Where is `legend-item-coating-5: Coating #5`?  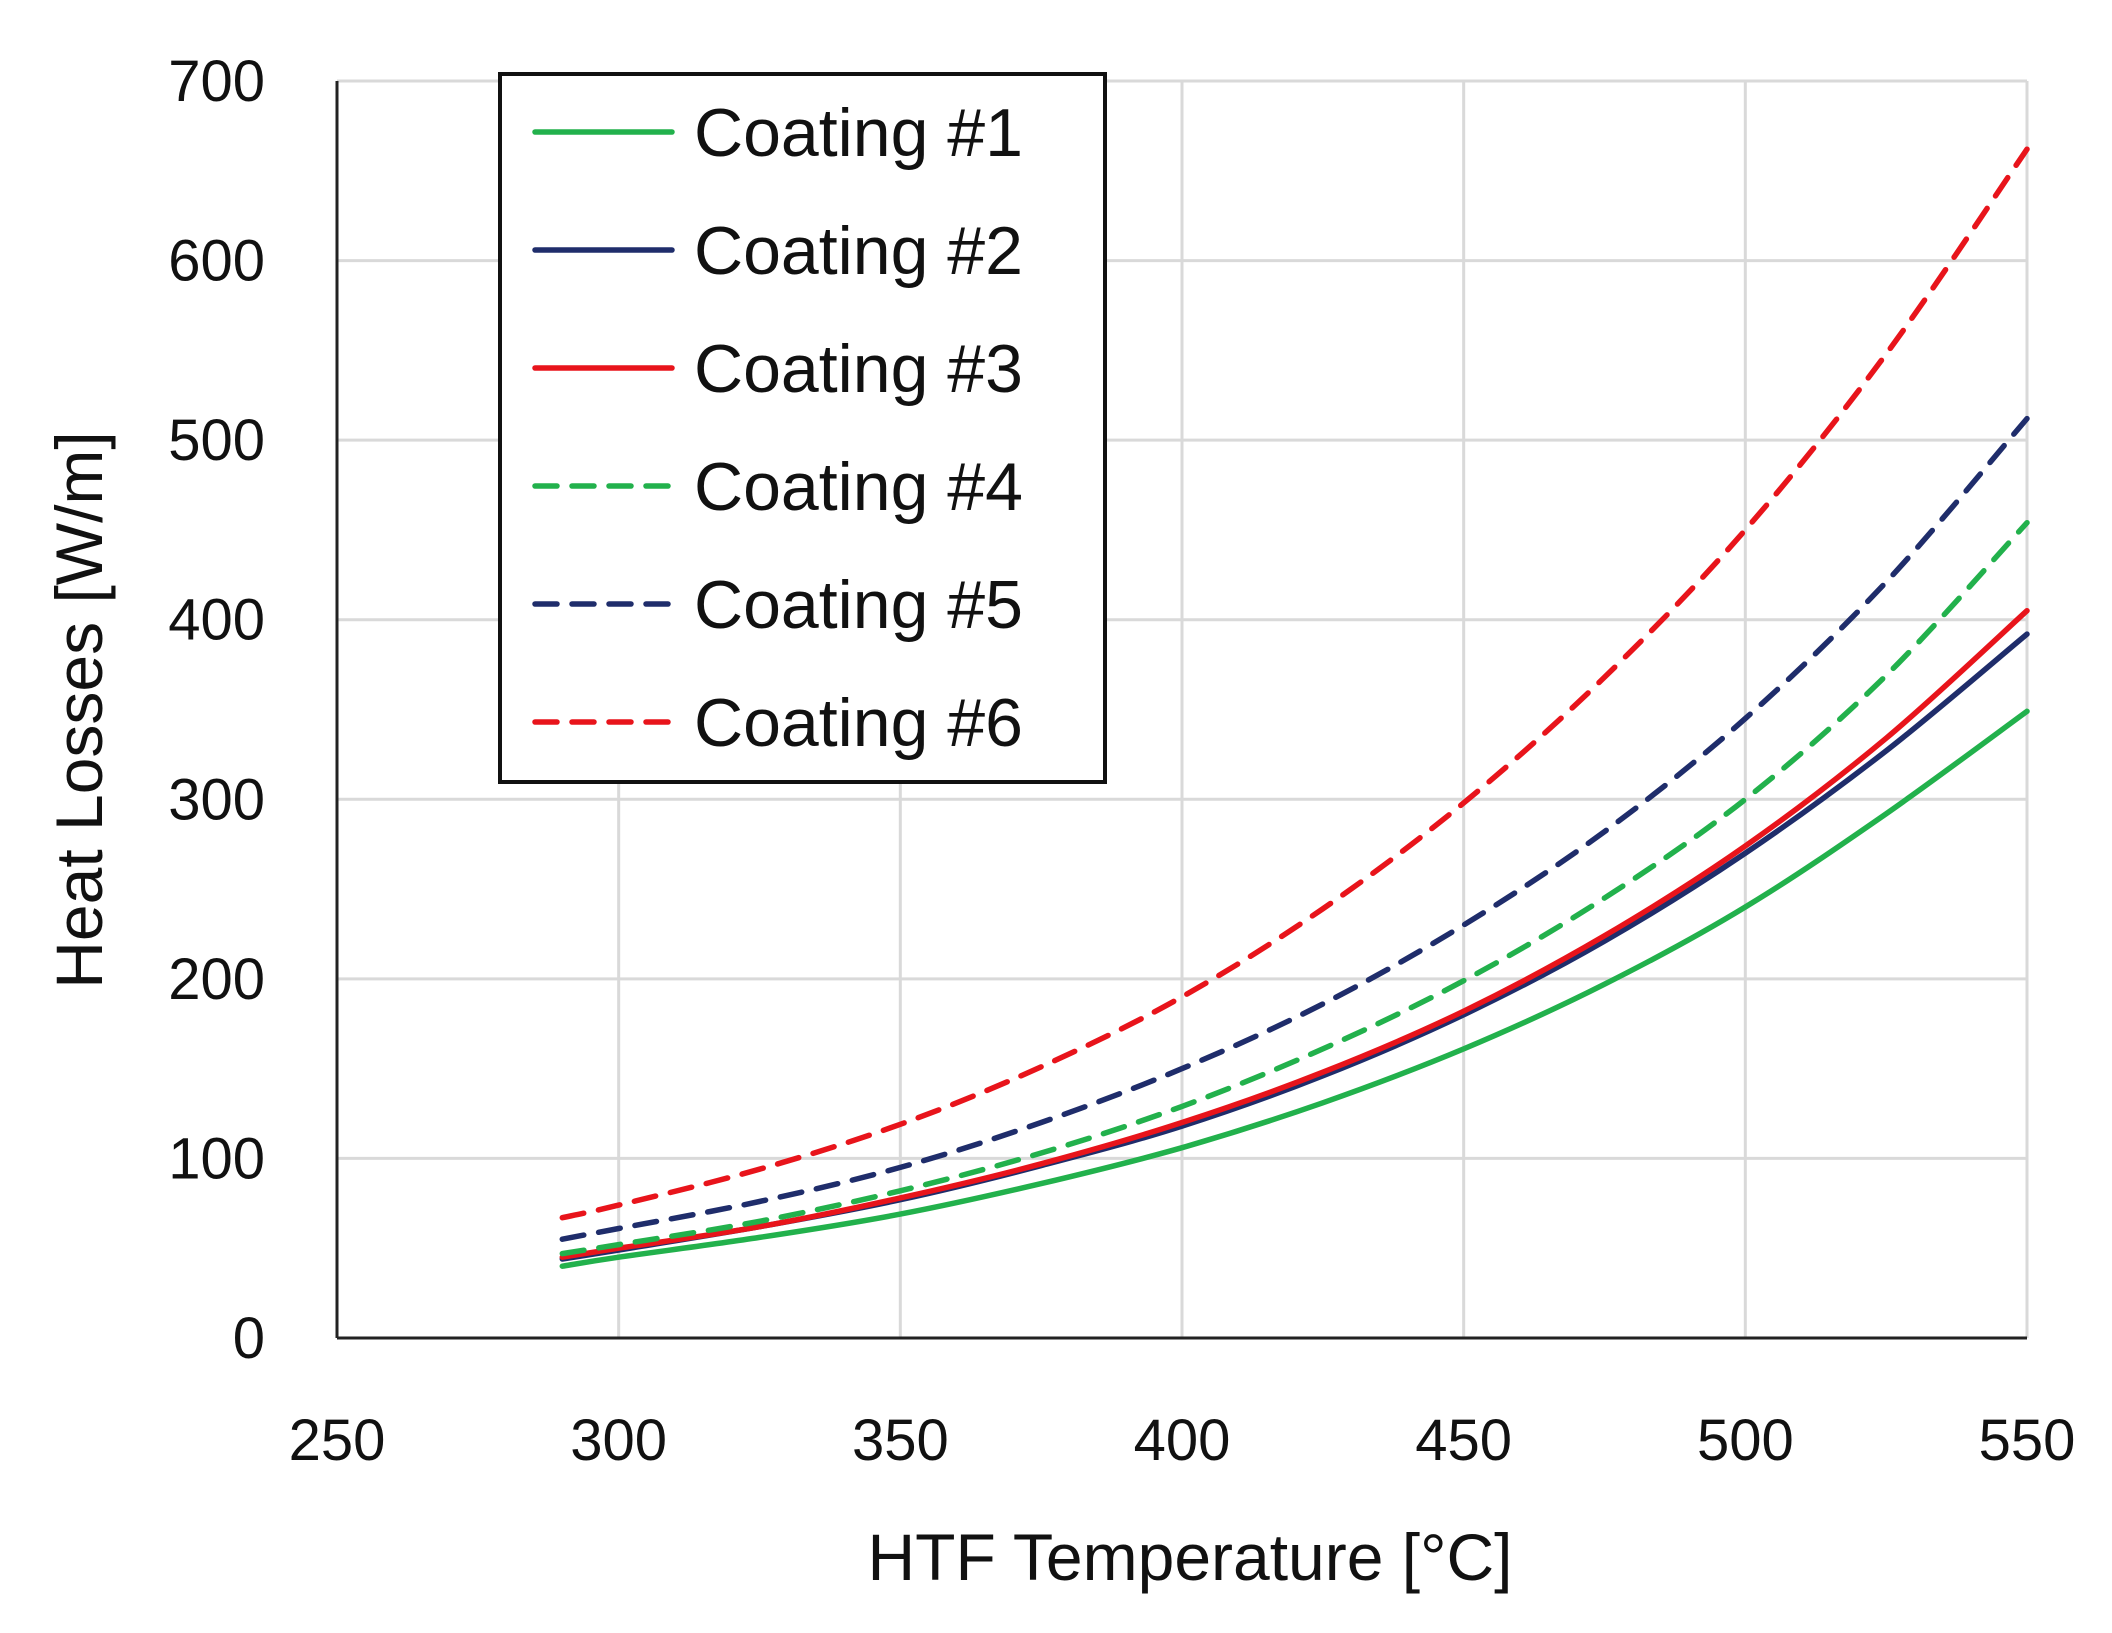 legend-item-coating-5: Coating #5 is located at coordinates (777, 605).